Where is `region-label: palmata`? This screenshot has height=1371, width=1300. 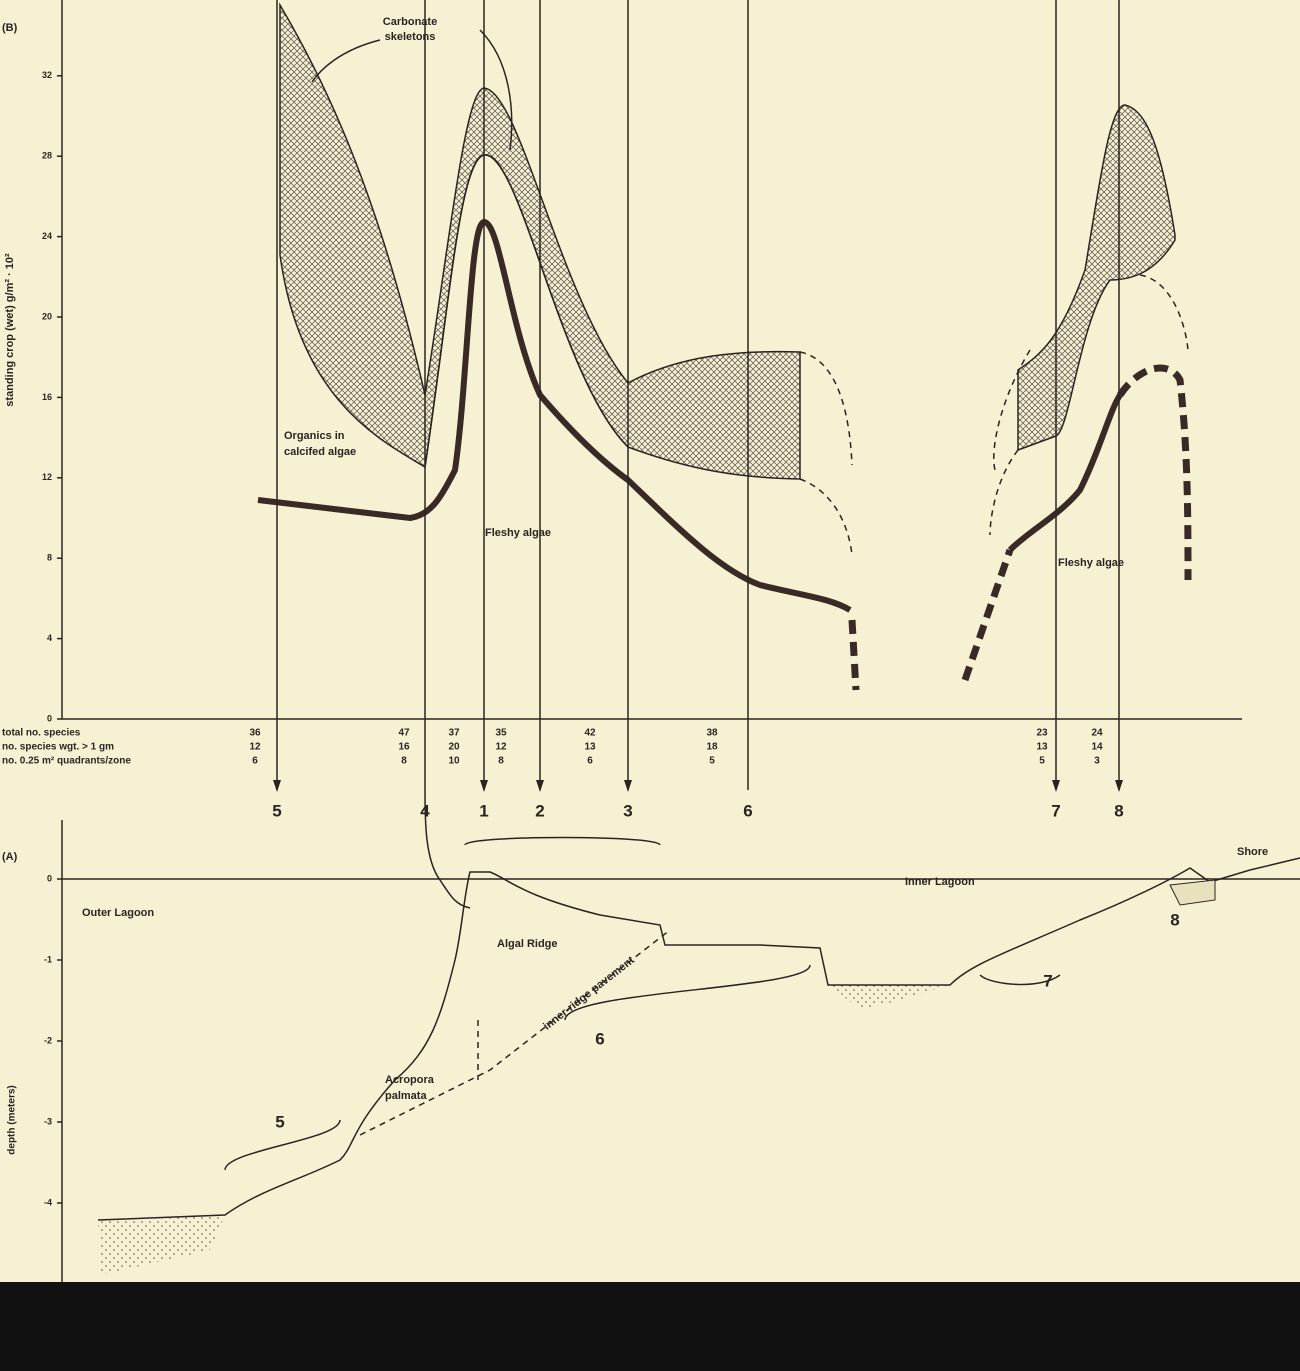
region-label: palmata is located at coordinates (406, 1096).